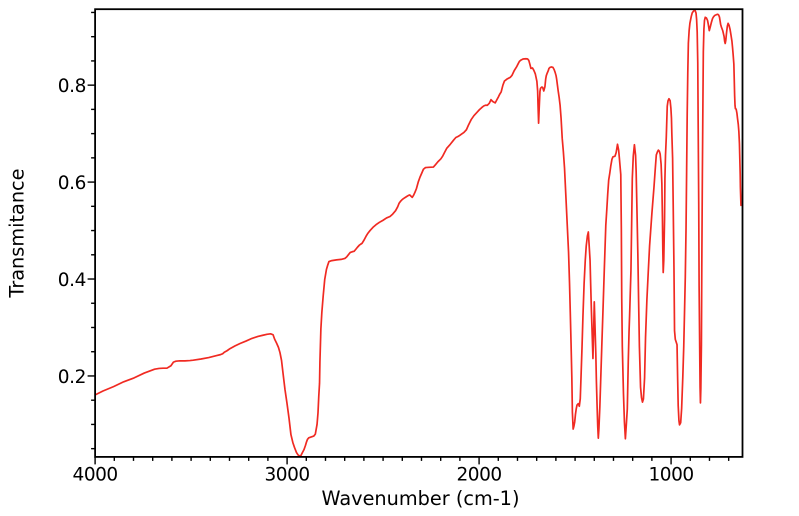 The image size is (799, 516). I want to click on x-axis-title: Wavenumber (cm-1), so click(421, 498).